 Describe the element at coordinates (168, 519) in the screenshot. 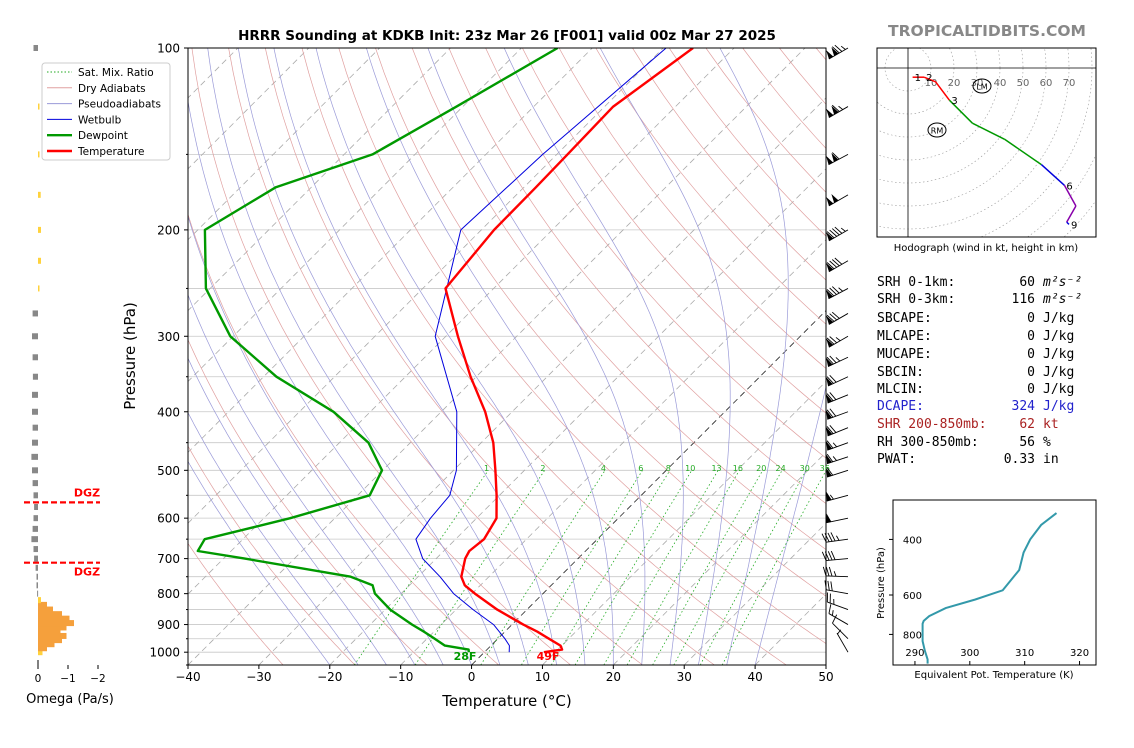

I see `y-tick-label: 600` at that location.